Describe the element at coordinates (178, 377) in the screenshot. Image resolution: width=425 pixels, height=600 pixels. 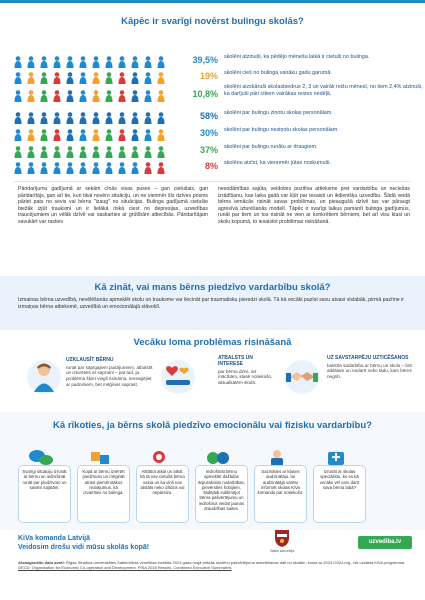
I see `support-hearts-icon` at that location.